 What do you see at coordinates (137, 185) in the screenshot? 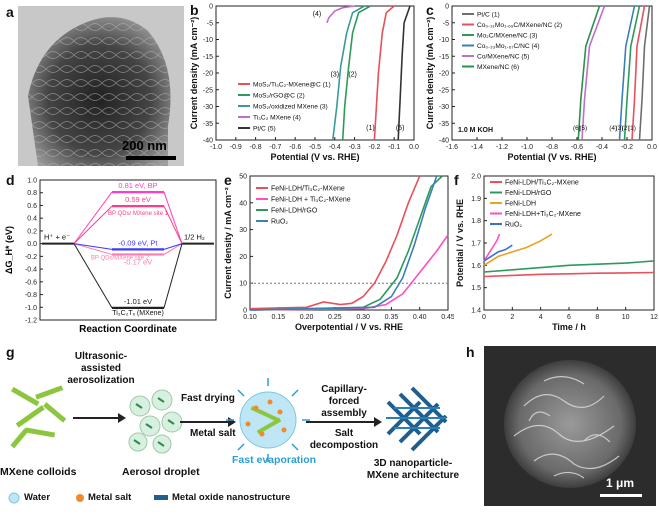
I see `energy-label: 0.81 eV, BP` at bounding box center [137, 185].